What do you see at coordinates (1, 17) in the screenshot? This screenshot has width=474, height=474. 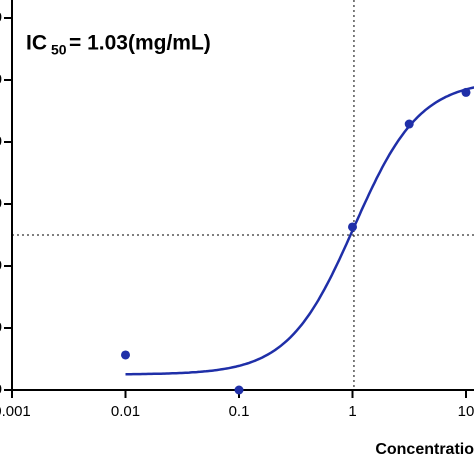 I see `y-tick-label: 120` at bounding box center [1, 17].